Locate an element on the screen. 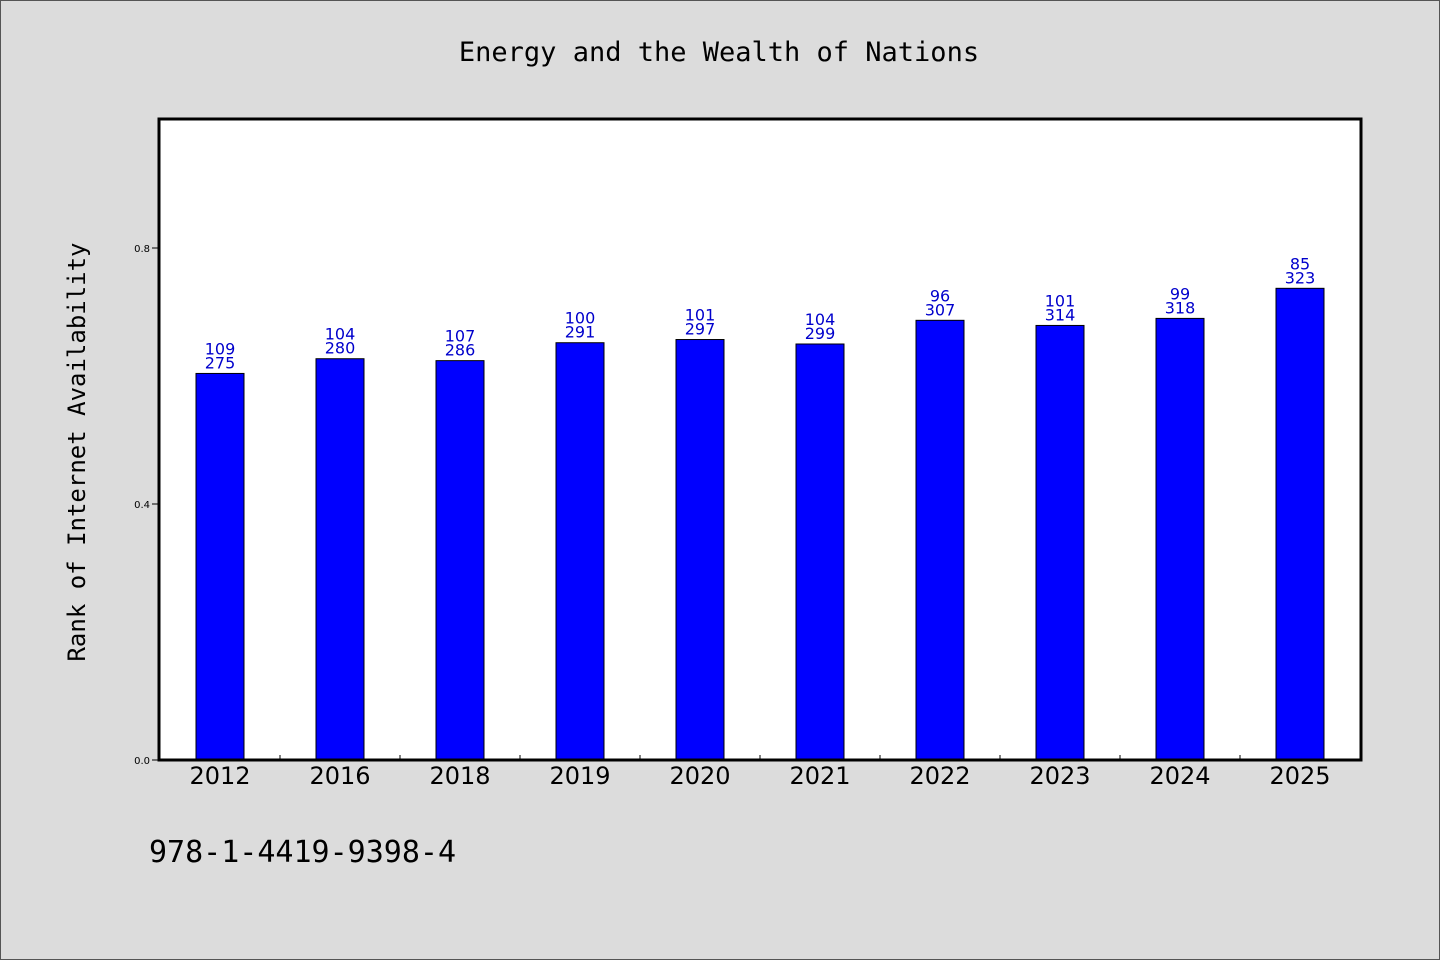  bar-2019 is located at coordinates (580, 551).